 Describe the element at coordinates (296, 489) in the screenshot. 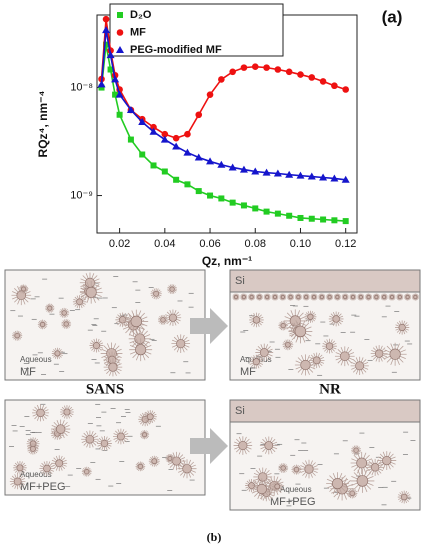

I see `solvent-label: Aqueous` at that location.